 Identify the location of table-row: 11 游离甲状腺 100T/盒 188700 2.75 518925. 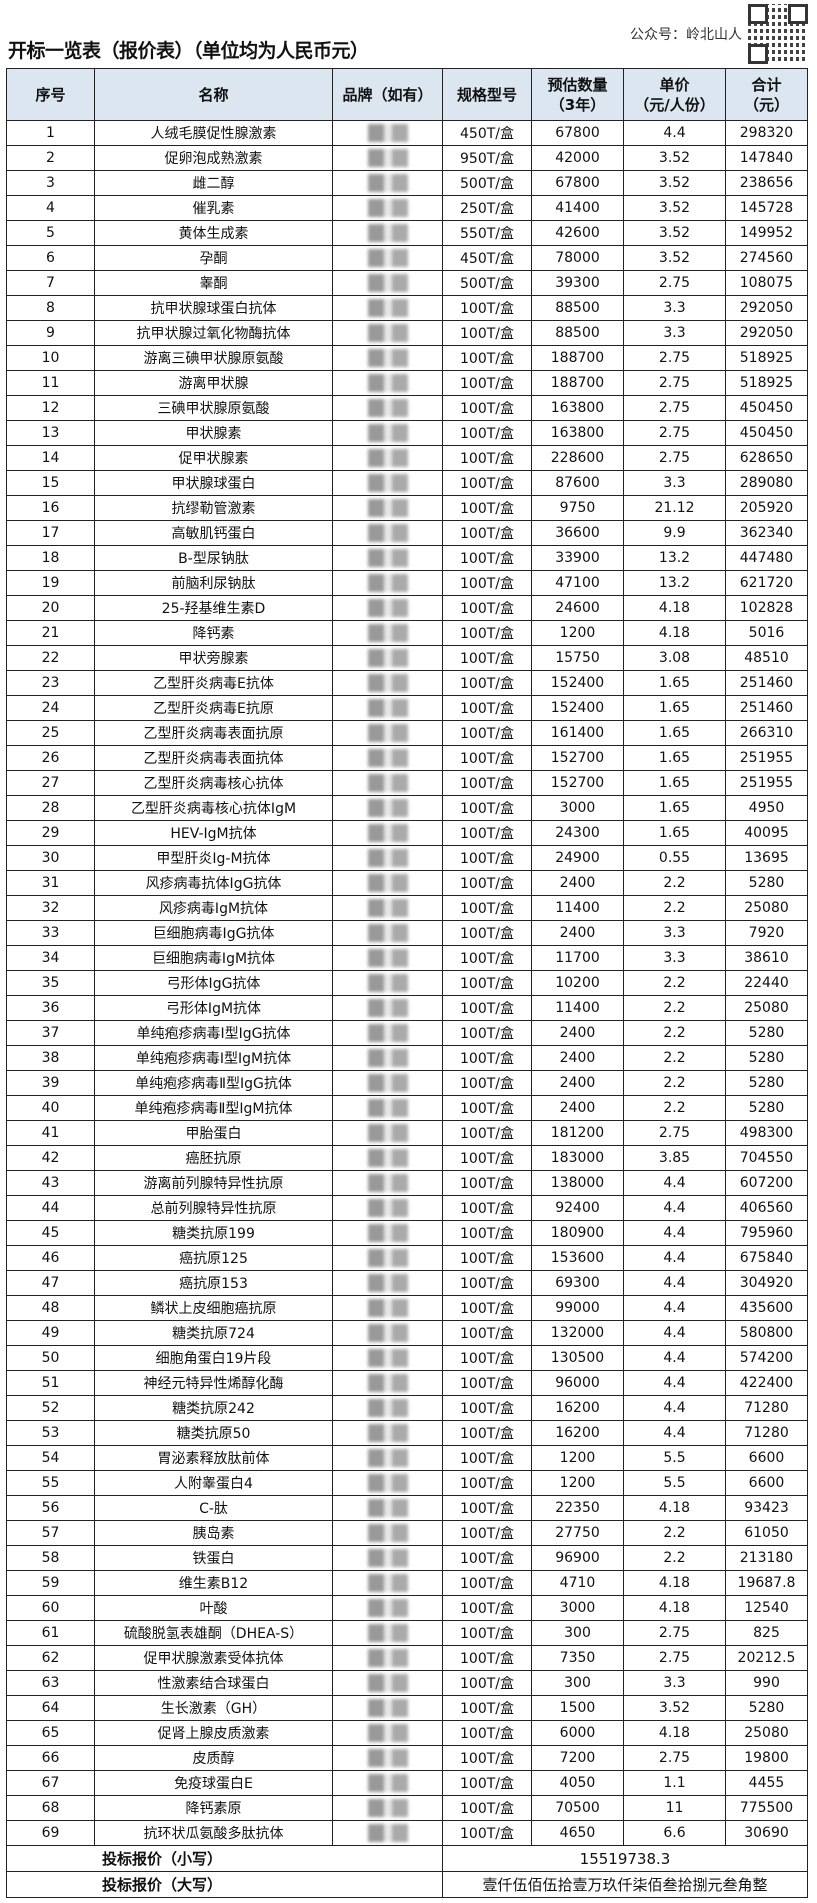
(407, 383).